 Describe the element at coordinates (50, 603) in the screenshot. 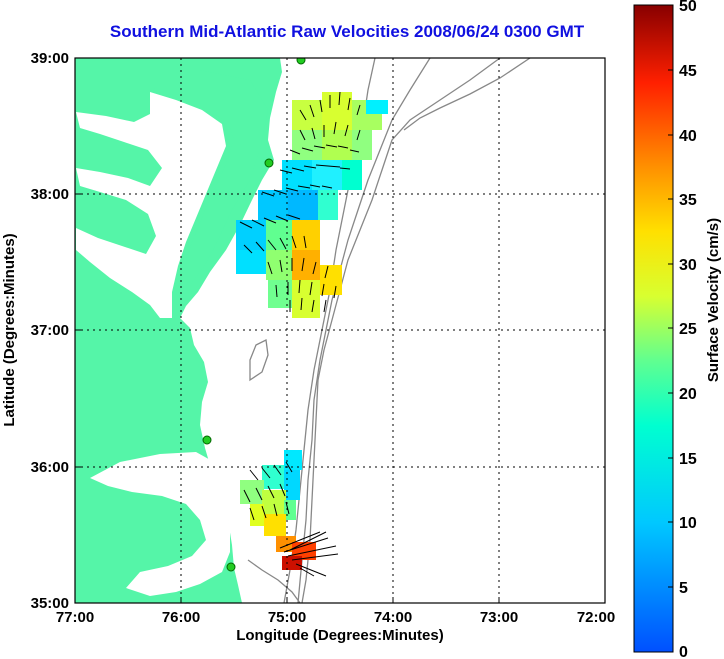

I see `y-tick-label: 35:00` at that location.